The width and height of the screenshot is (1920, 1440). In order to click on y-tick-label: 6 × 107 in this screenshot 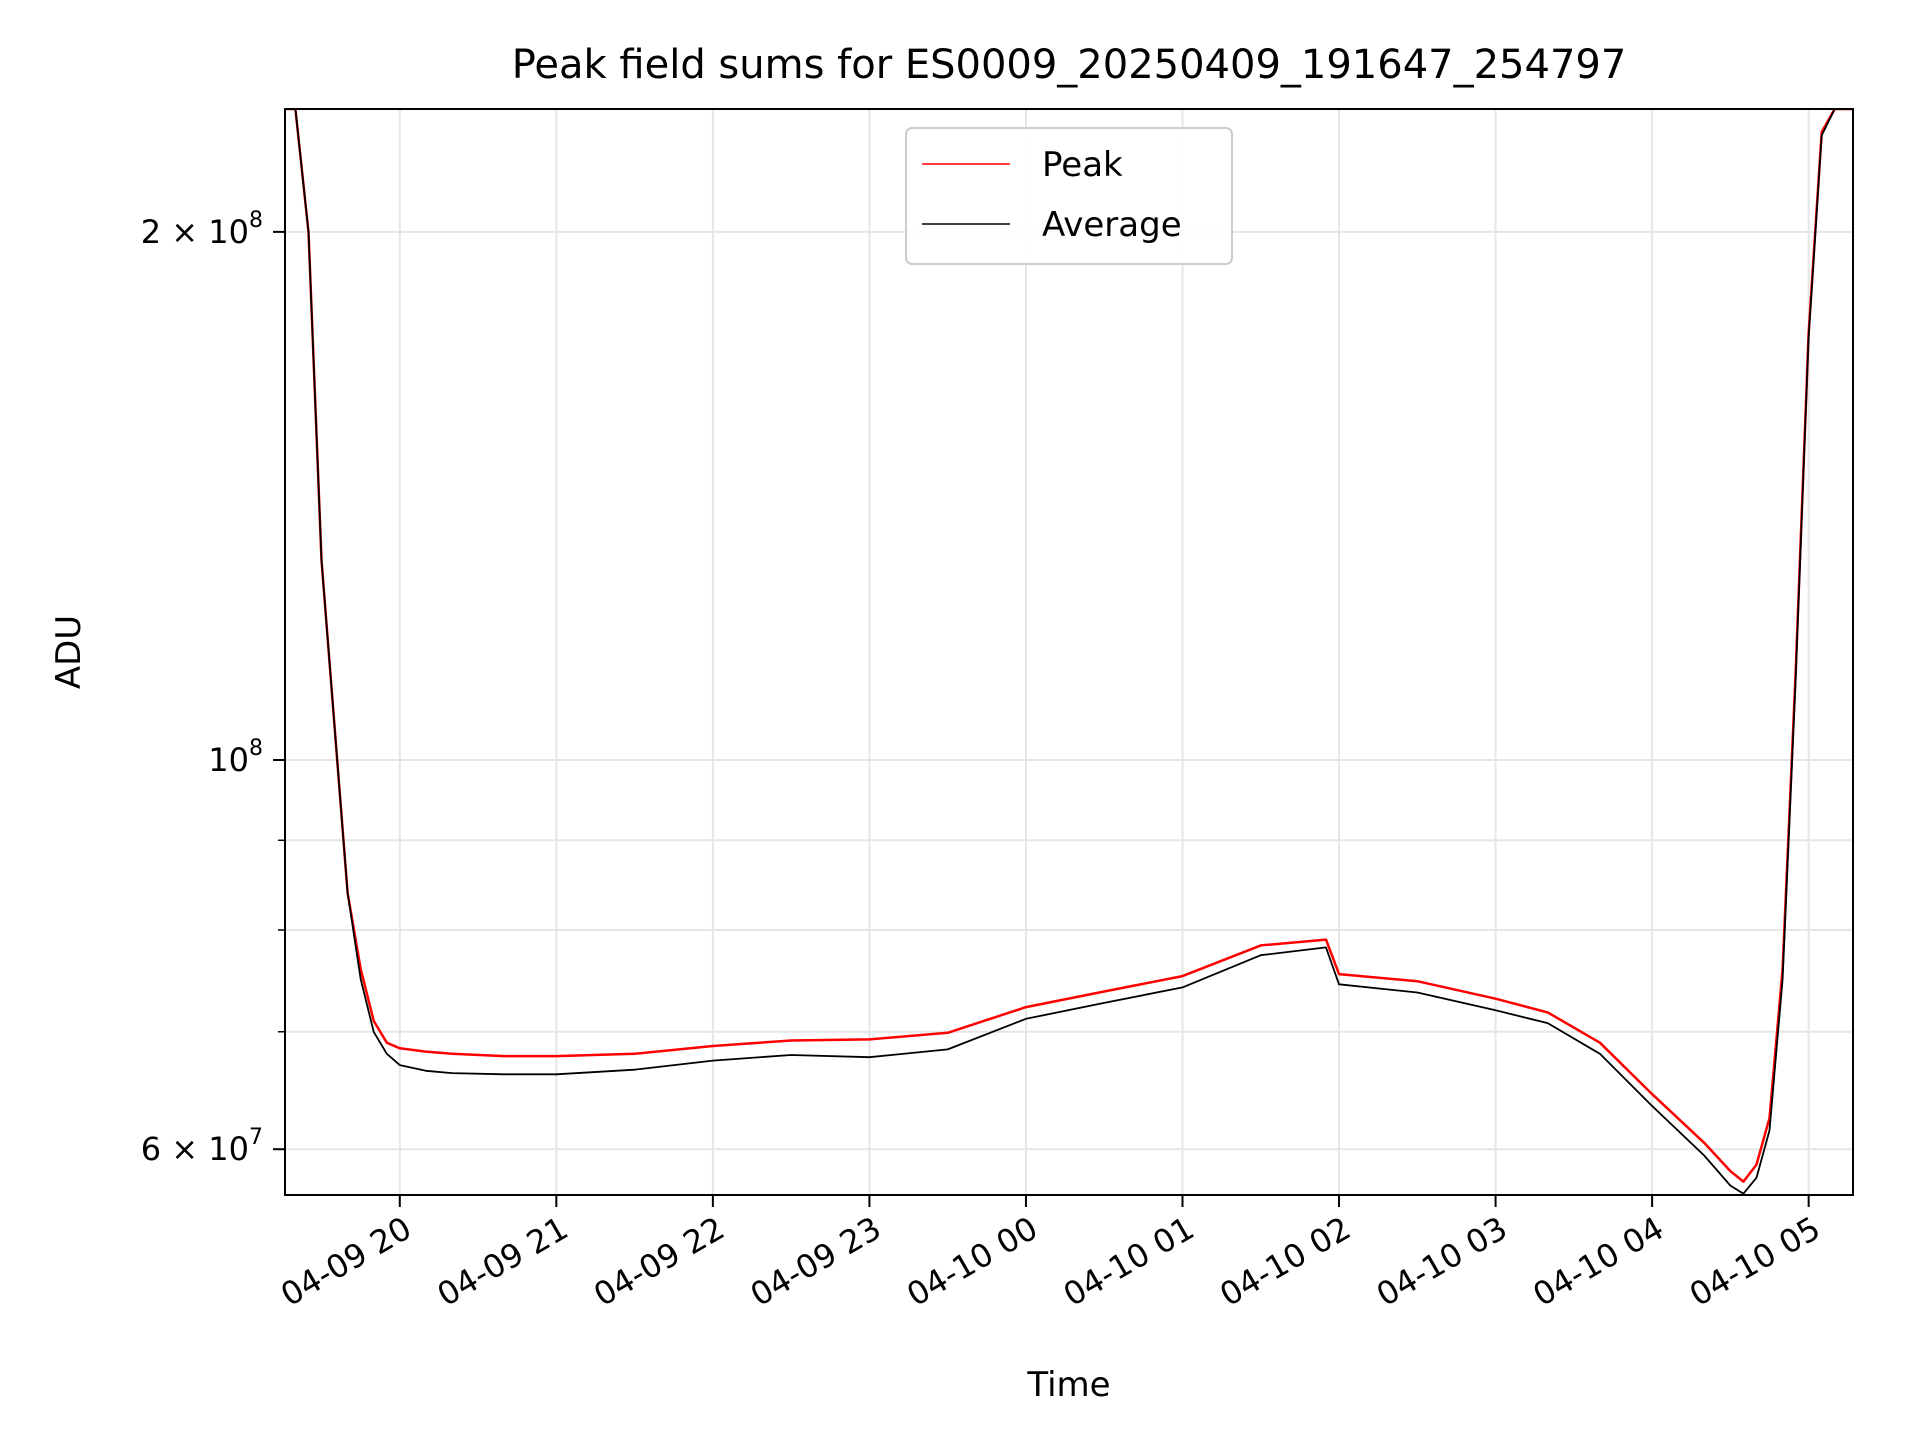, I will do `click(202, 1146)`.